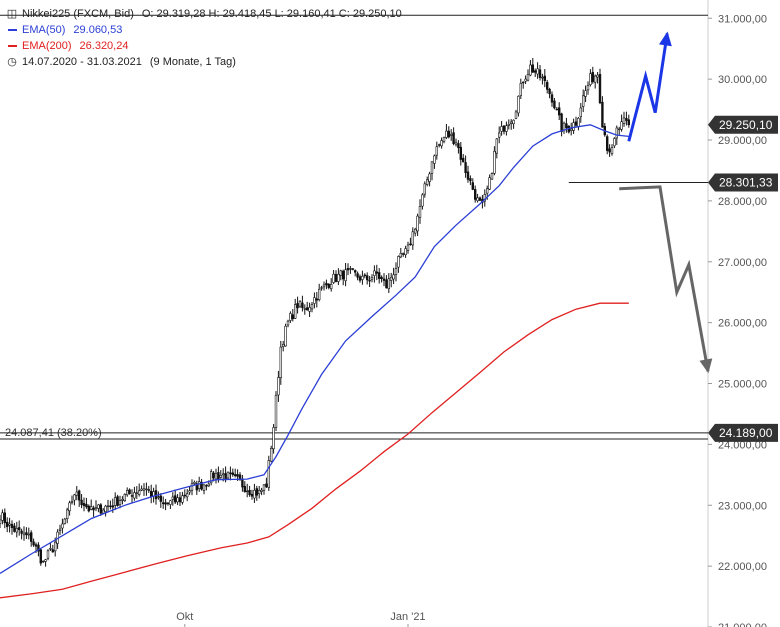 This screenshot has width=780, height=627. Describe the element at coordinates (742, 506) in the screenshot. I see `y-tick-label: 23.000,00` at that location.